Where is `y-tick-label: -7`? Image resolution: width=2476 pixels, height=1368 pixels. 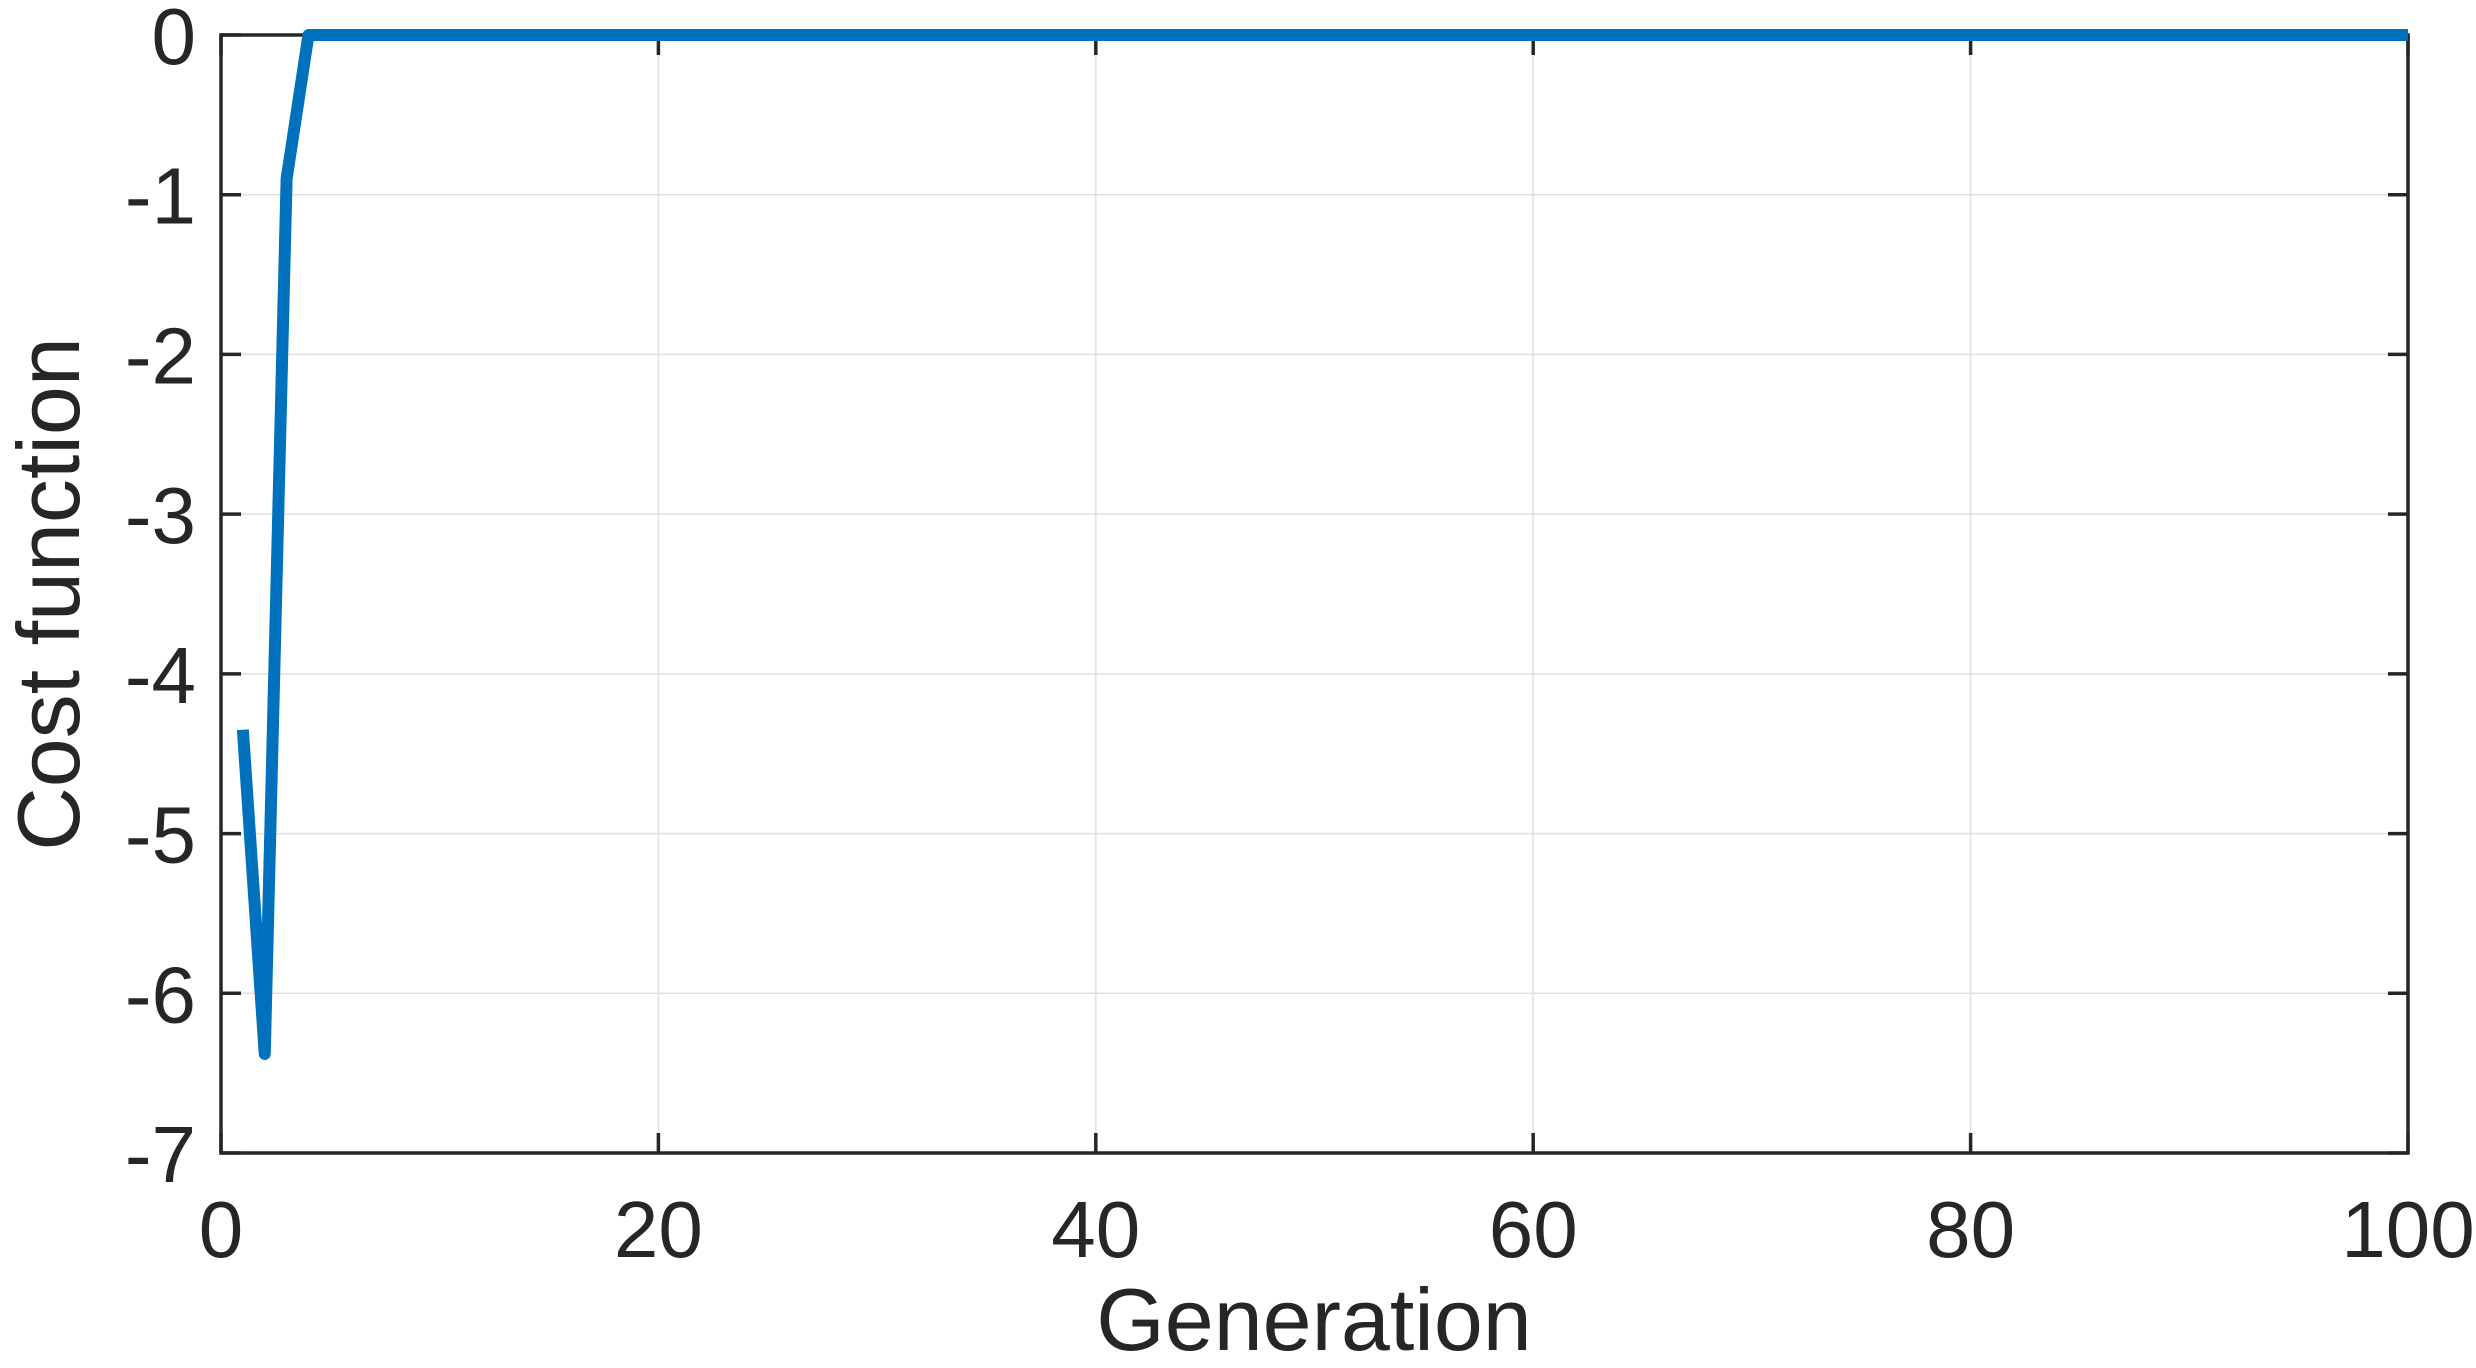
y-tick-label: -7 is located at coordinates (160, 1154).